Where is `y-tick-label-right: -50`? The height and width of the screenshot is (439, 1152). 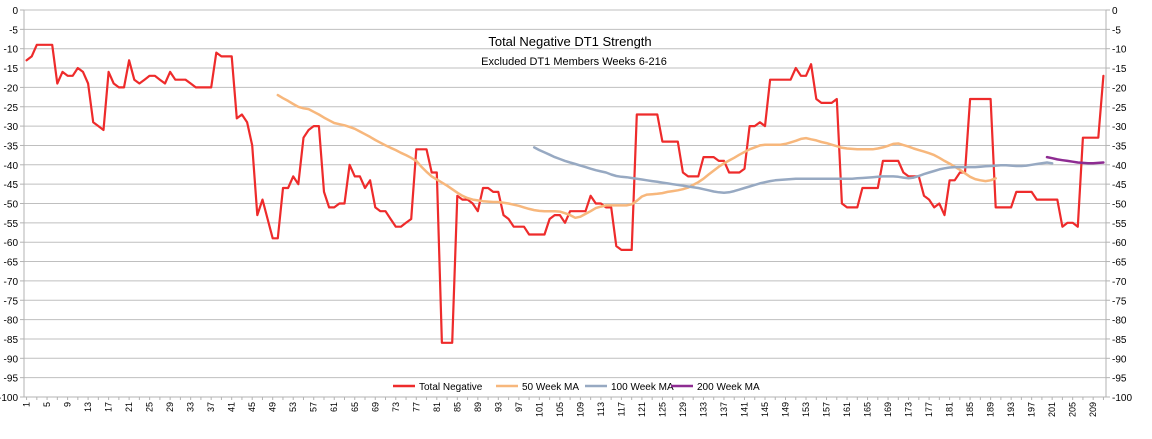 y-tick-label-right: -50 is located at coordinates (1119, 205).